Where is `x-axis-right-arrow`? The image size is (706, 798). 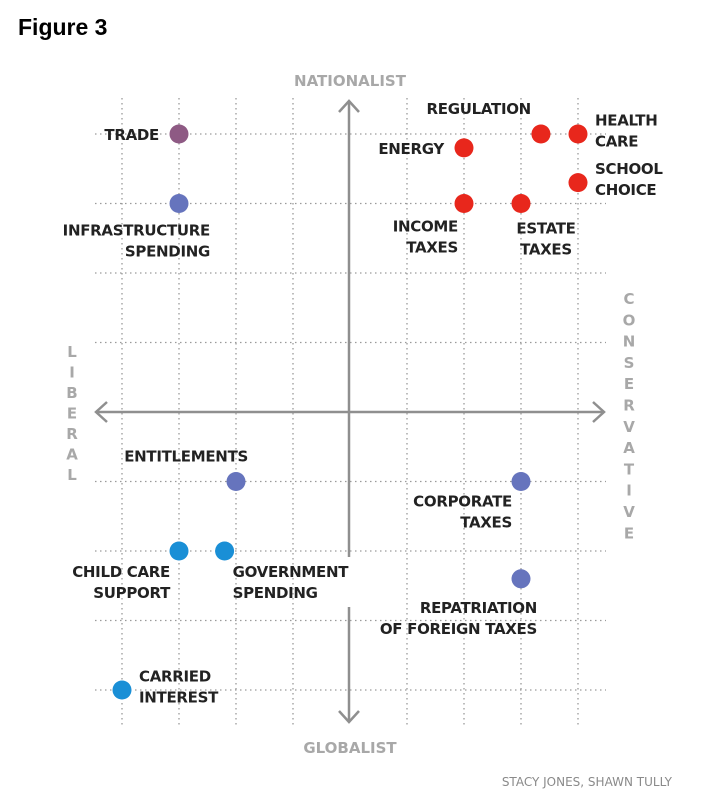 x-axis-right-arrow is located at coordinates (599, 412).